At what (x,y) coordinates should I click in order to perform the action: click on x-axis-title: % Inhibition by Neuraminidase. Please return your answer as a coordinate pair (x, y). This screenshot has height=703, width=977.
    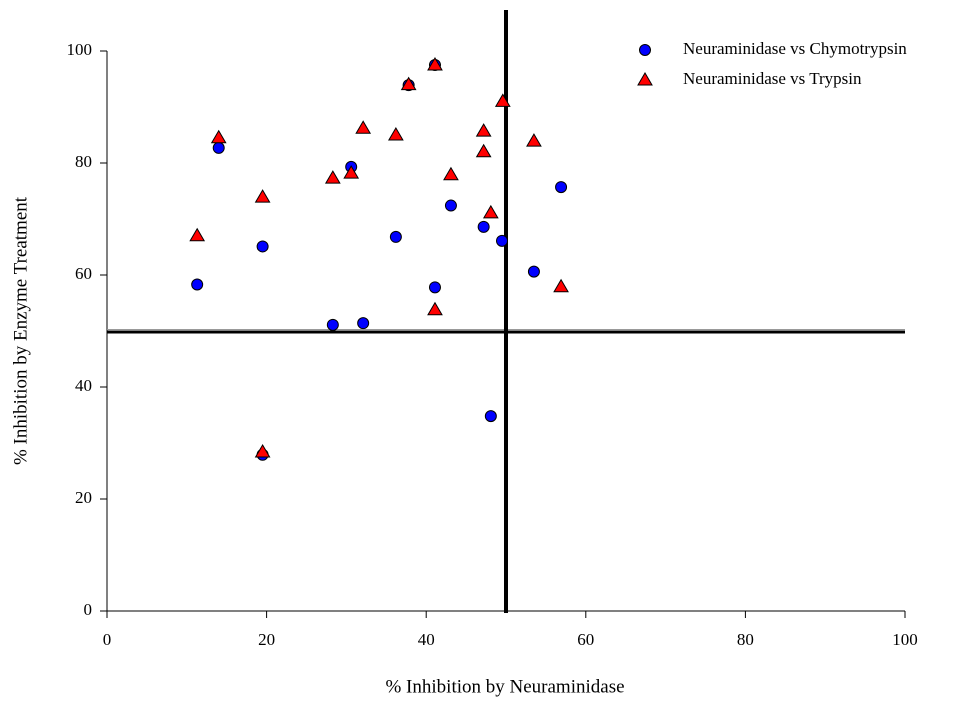
    Looking at the image, I should click on (504, 686).